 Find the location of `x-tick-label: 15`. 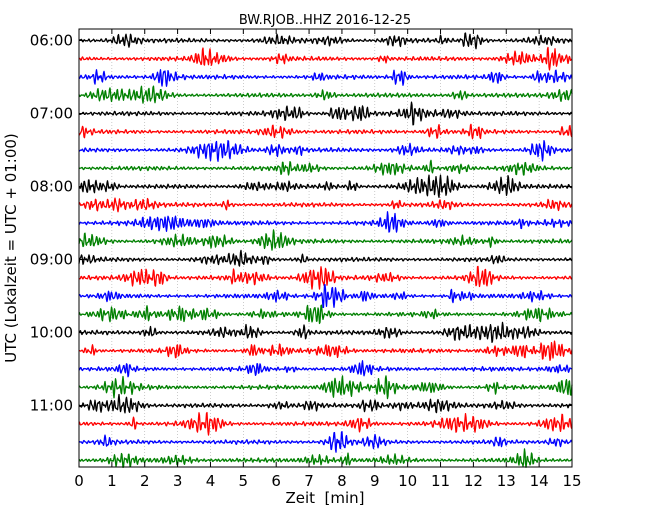

x-tick-label: 15 is located at coordinates (571, 481).